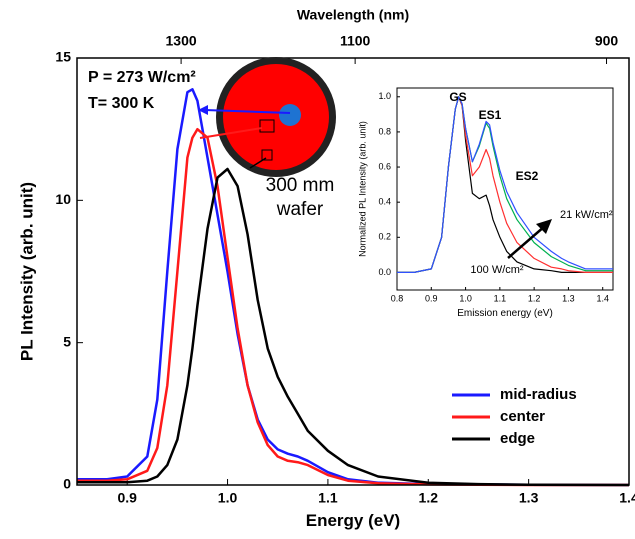 Image resolution: width=635 pixels, height=539 pixels. What do you see at coordinates (300, 209) in the screenshot?
I see `annotation: wafer` at bounding box center [300, 209].